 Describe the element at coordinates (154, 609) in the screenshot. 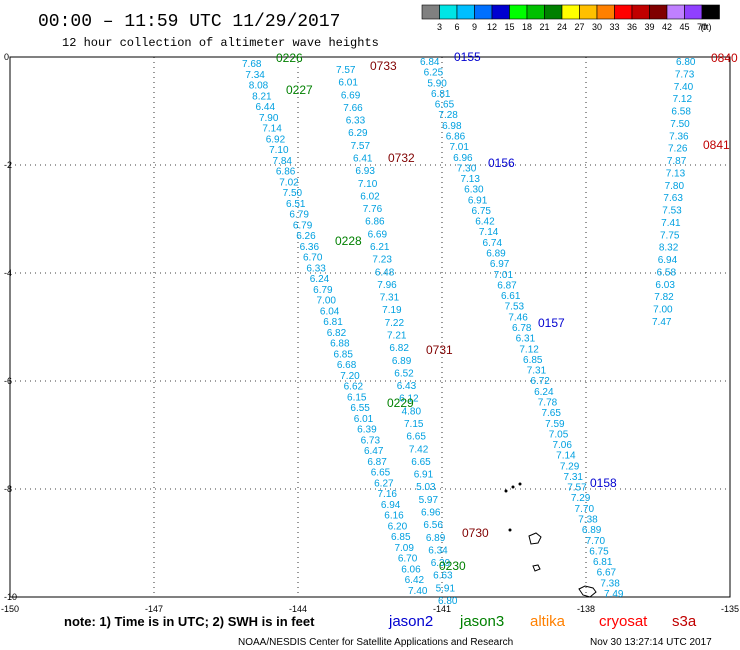

I see `longitude-tick-label: -147` at that location.